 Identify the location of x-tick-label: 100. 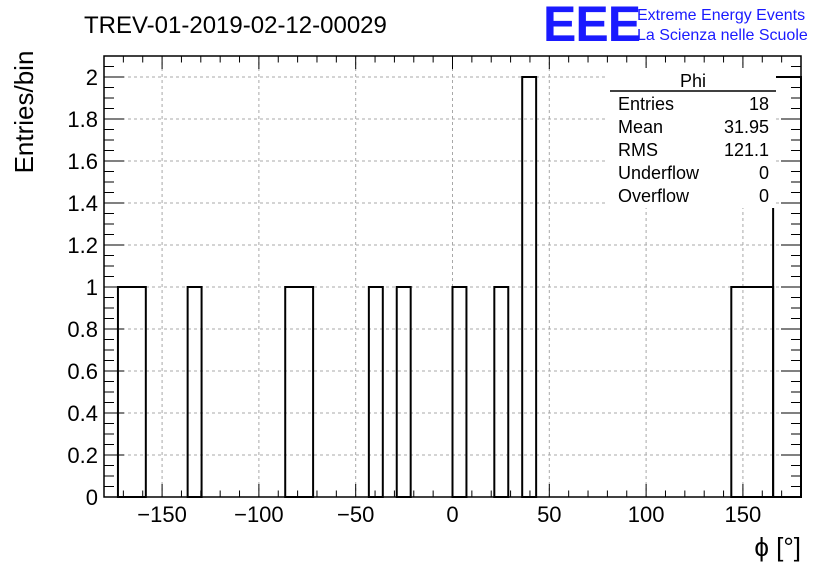
(646, 514).